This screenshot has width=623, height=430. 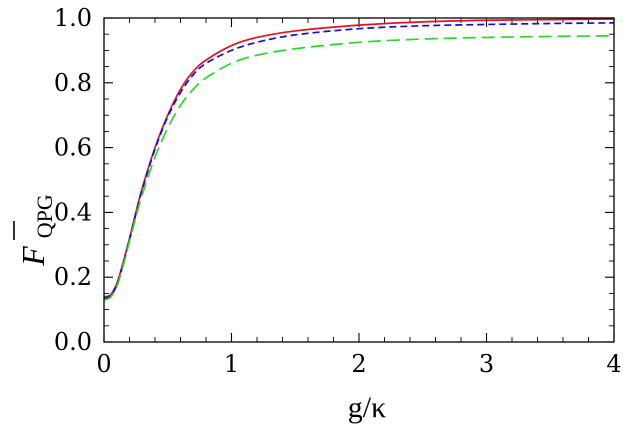 What do you see at coordinates (73, 342) in the screenshot?
I see `y-tick-label: 0.0` at bounding box center [73, 342].